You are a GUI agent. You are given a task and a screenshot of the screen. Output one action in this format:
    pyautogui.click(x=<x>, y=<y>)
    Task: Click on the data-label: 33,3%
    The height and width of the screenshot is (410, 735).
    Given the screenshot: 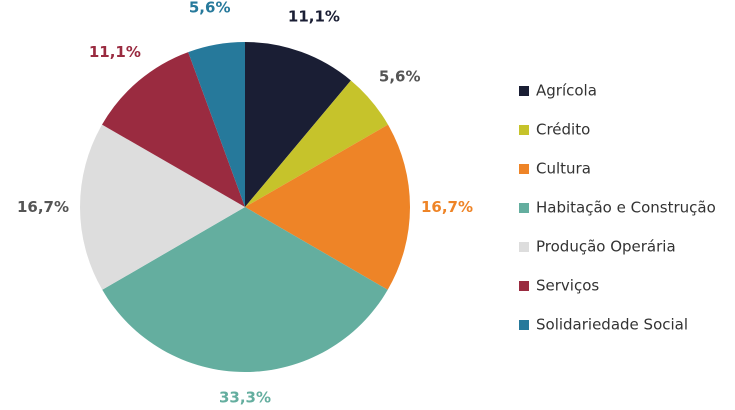 What is the action you would take?
    pyautogui.click(x=245, y=398)
    